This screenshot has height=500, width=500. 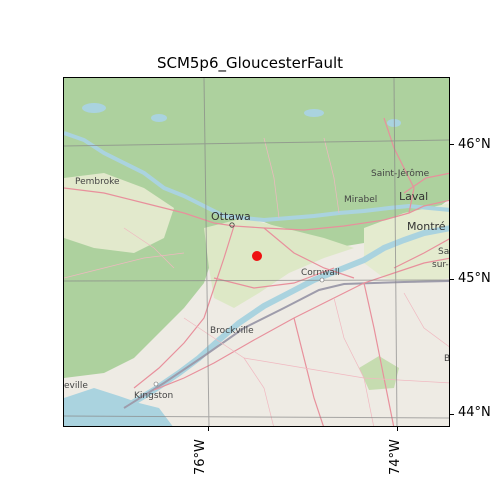 What do you see at coordinates (250, 63) in the screenshot?
I see `map-title: SCM5p6_GloucesterFault` at bounding box center [250, 63].